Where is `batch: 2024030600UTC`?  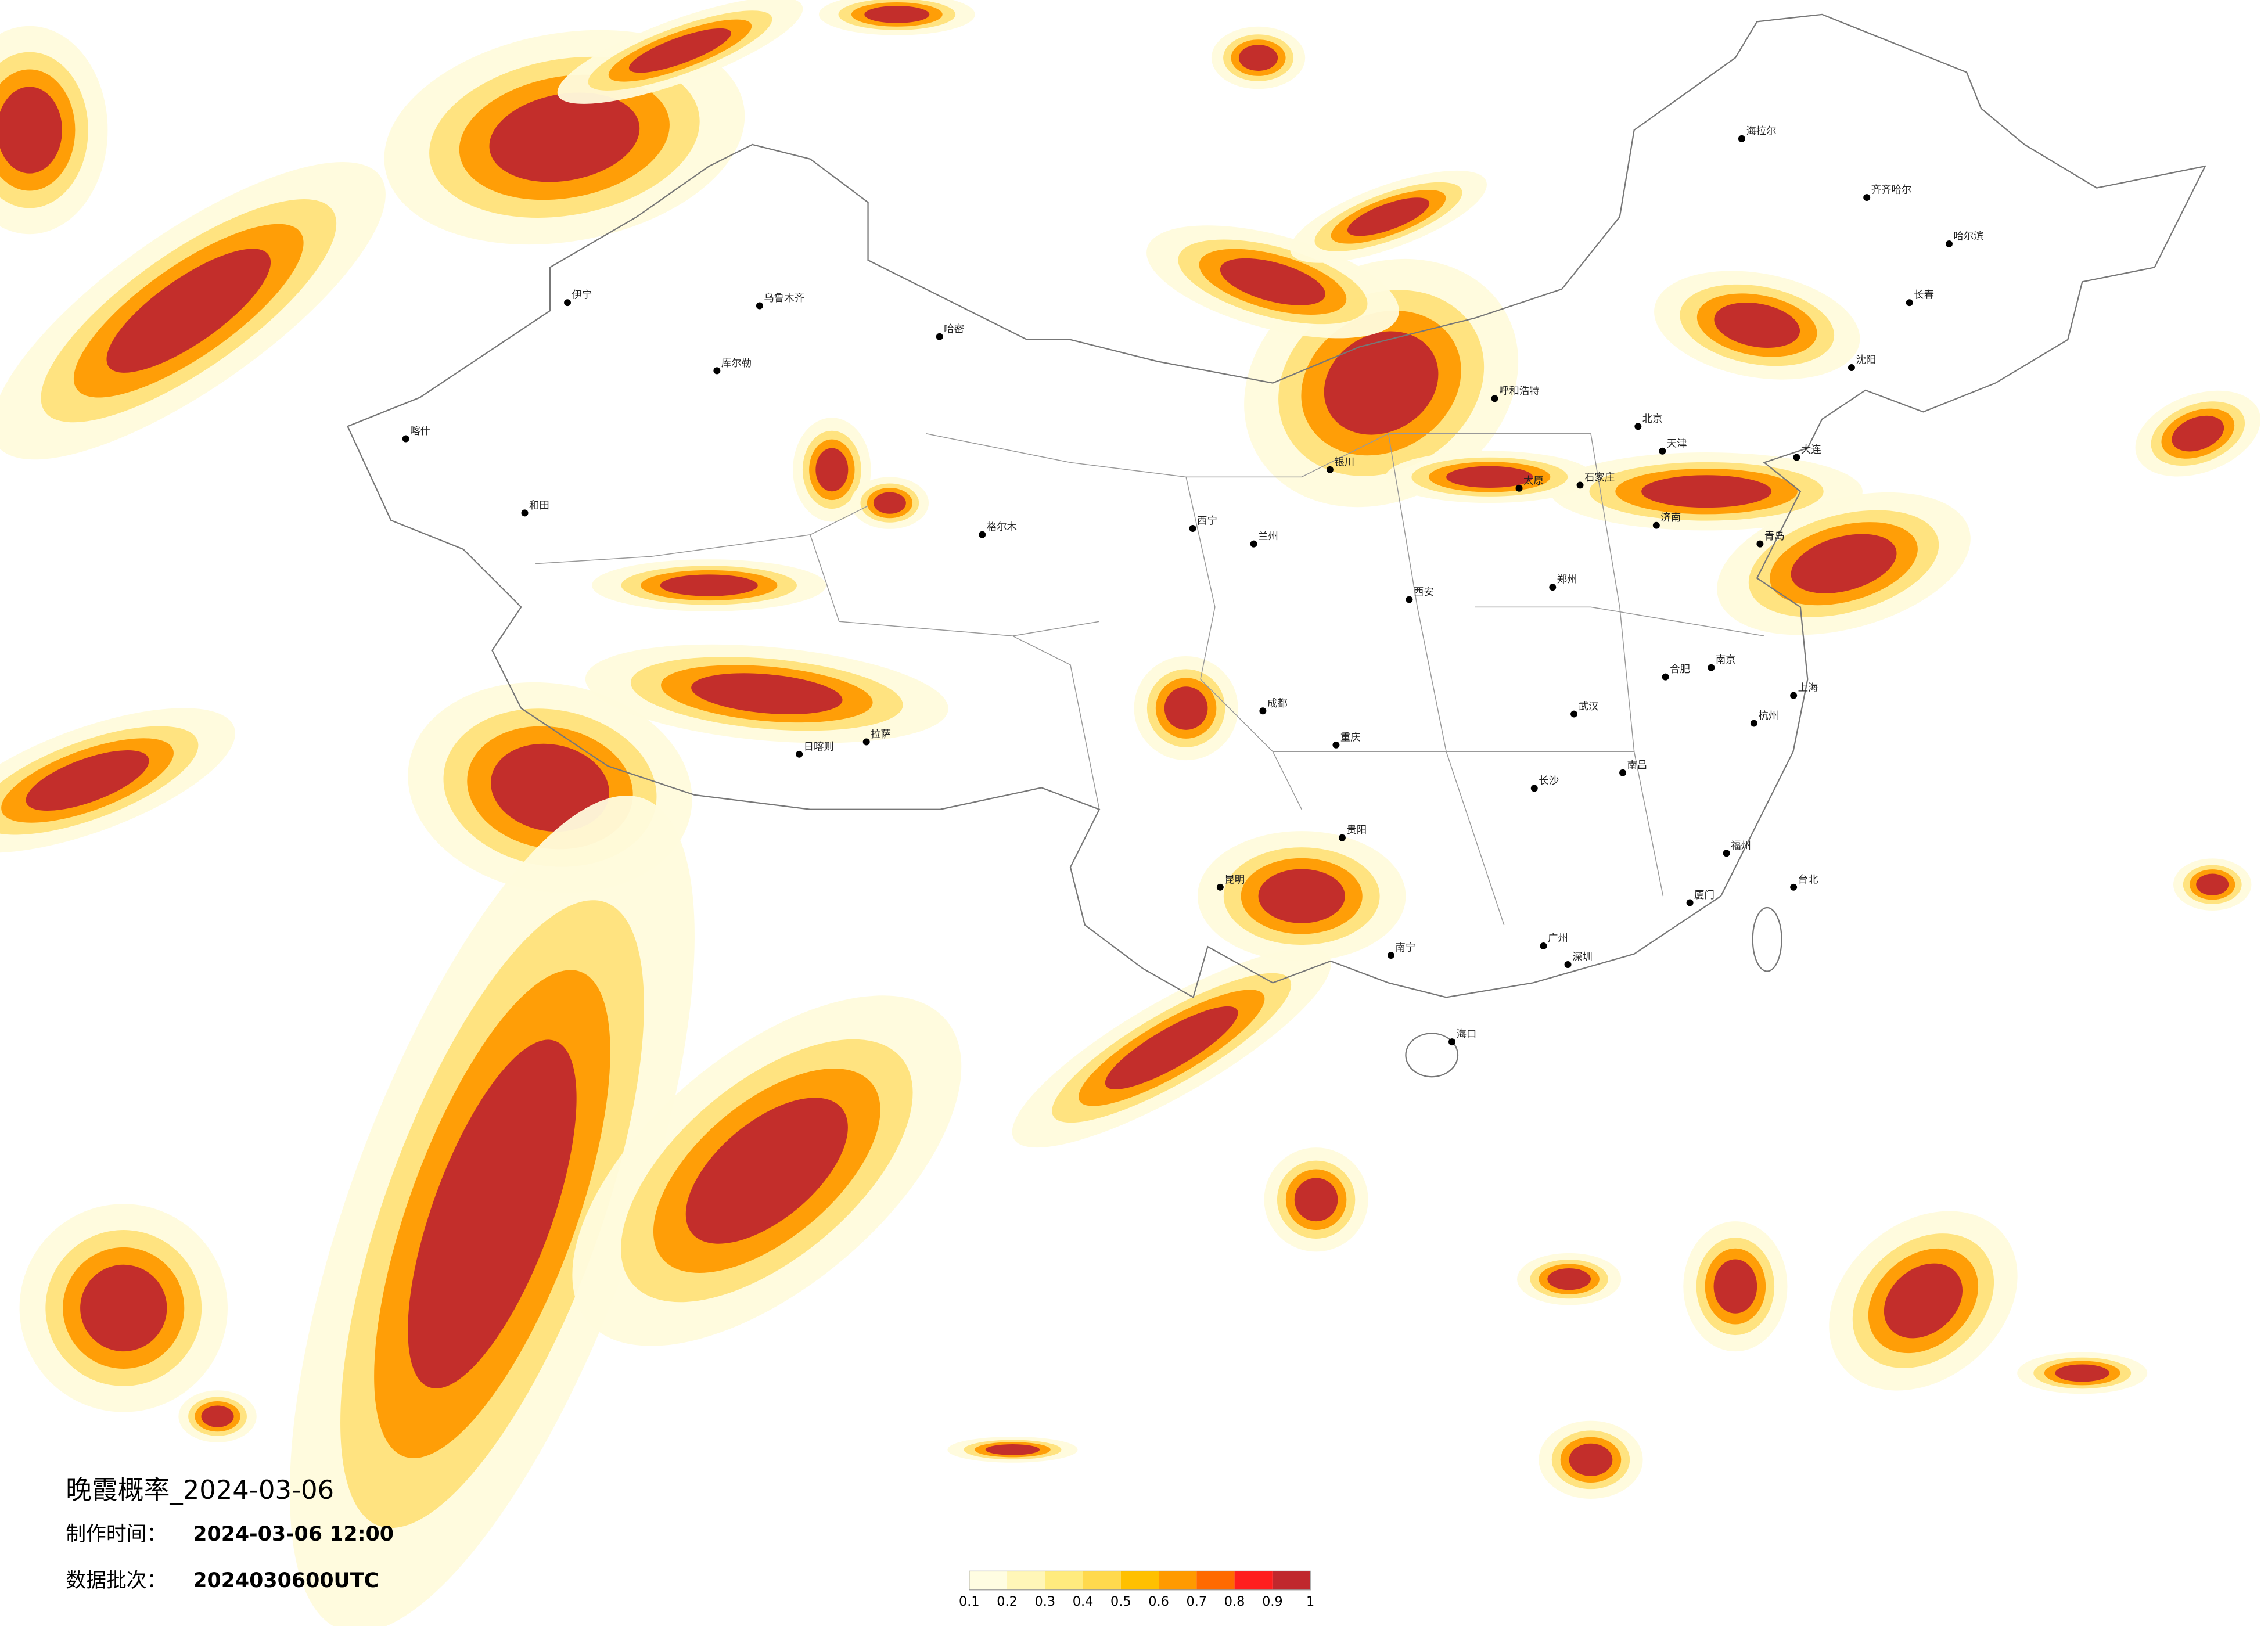 batch: 2024030600UTC is located at coordinates (286, 1581).